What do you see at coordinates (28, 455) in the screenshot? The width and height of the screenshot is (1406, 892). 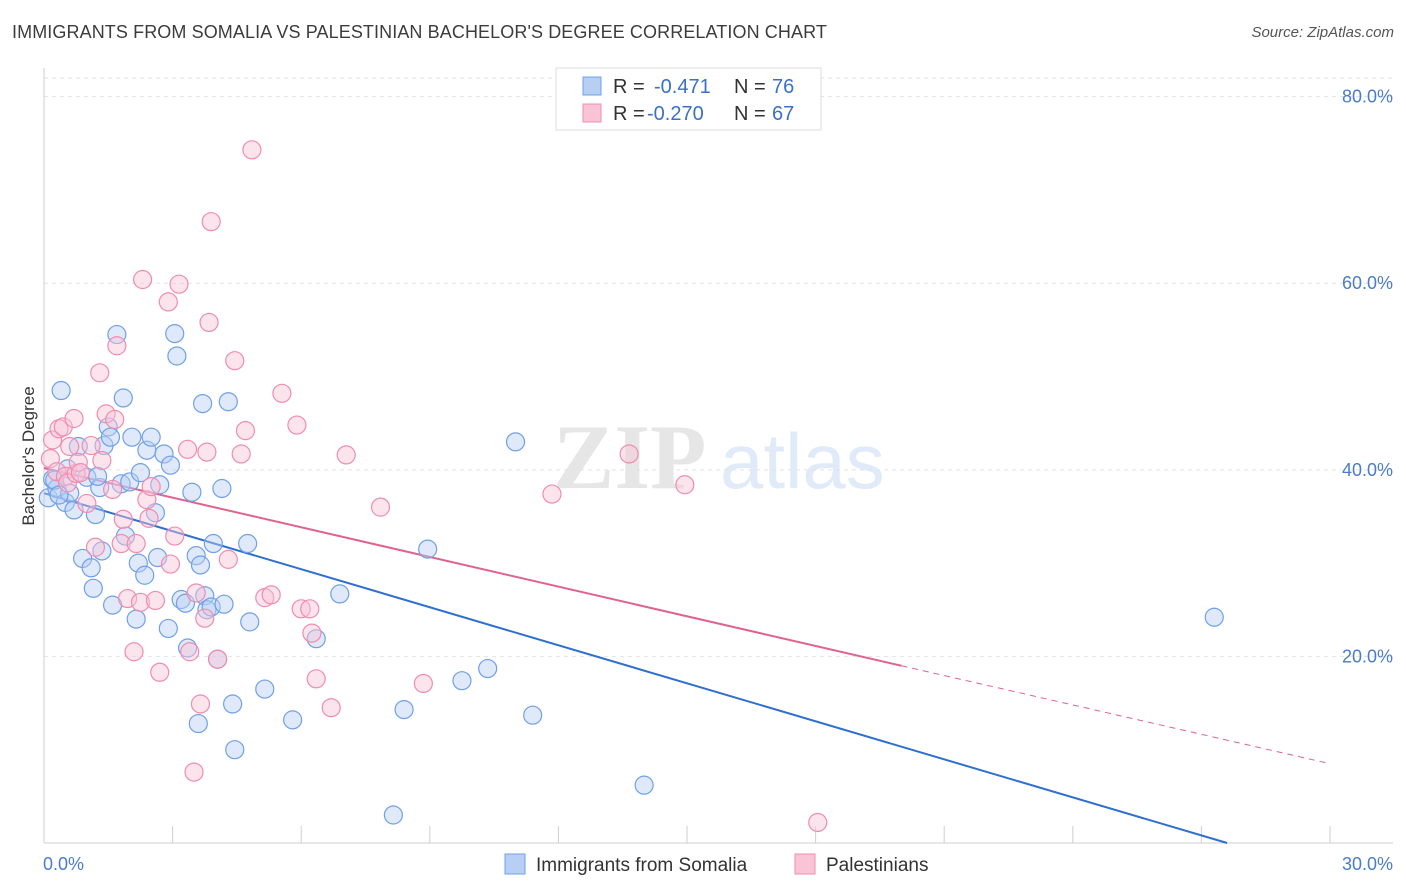 I see `y-axis-title: Bachelor's Degree` at bounding box center [28, 455].